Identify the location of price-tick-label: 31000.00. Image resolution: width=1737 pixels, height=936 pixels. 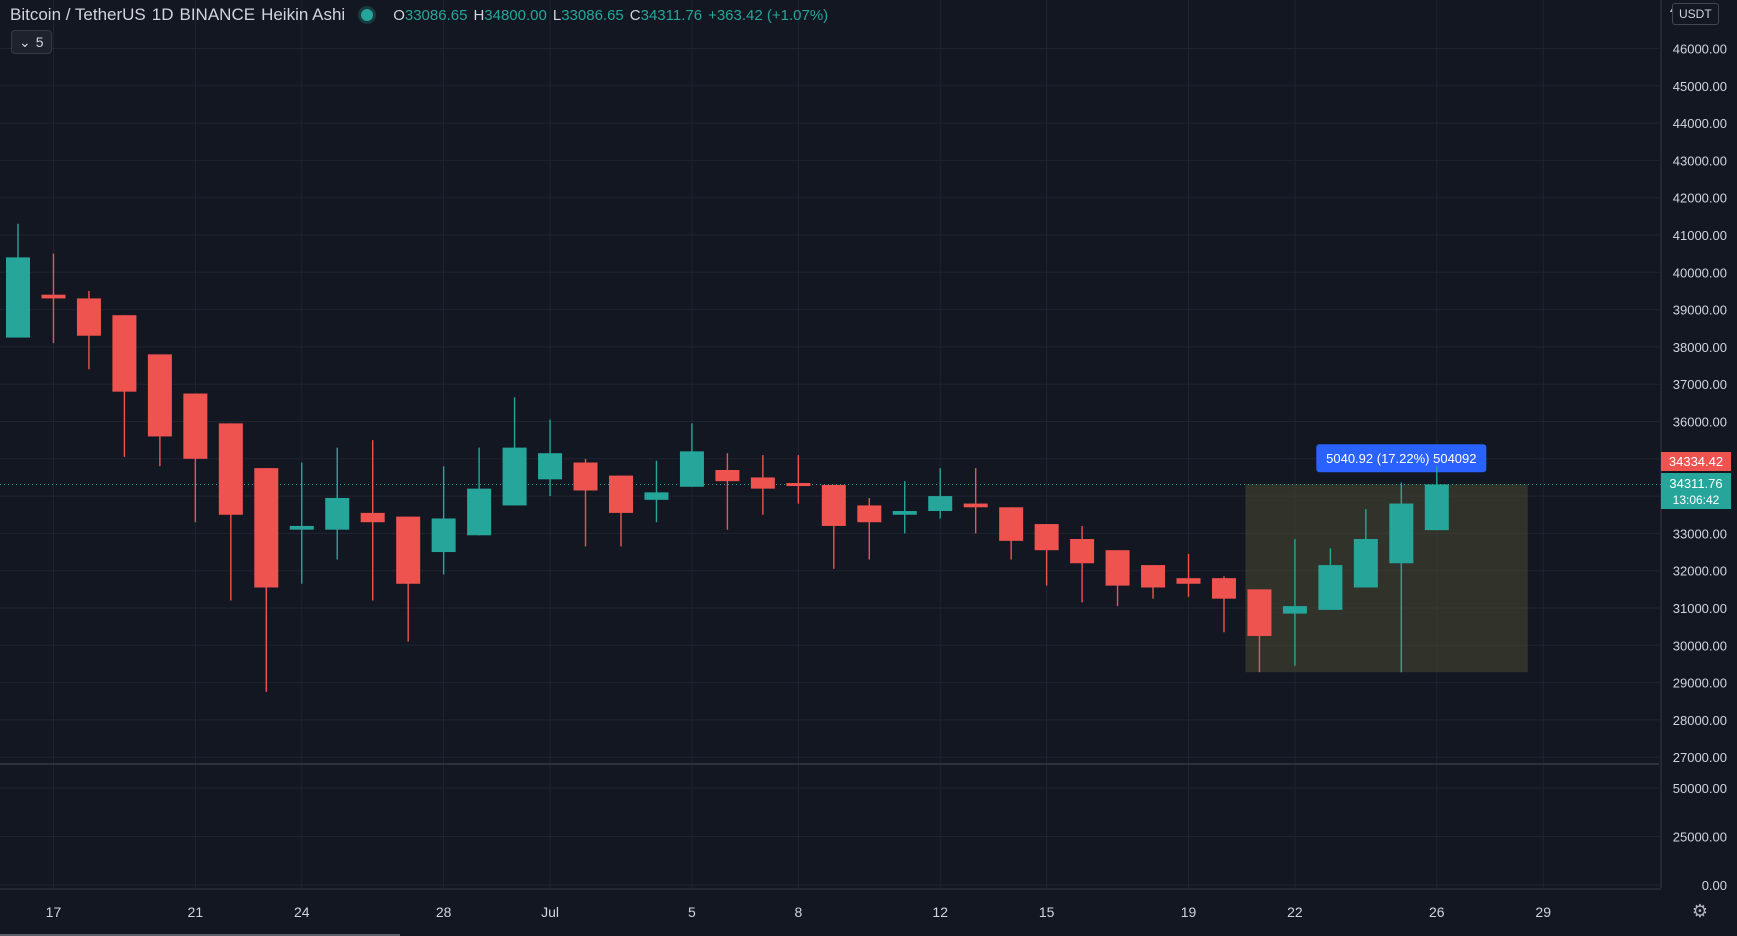
(1700, 608).